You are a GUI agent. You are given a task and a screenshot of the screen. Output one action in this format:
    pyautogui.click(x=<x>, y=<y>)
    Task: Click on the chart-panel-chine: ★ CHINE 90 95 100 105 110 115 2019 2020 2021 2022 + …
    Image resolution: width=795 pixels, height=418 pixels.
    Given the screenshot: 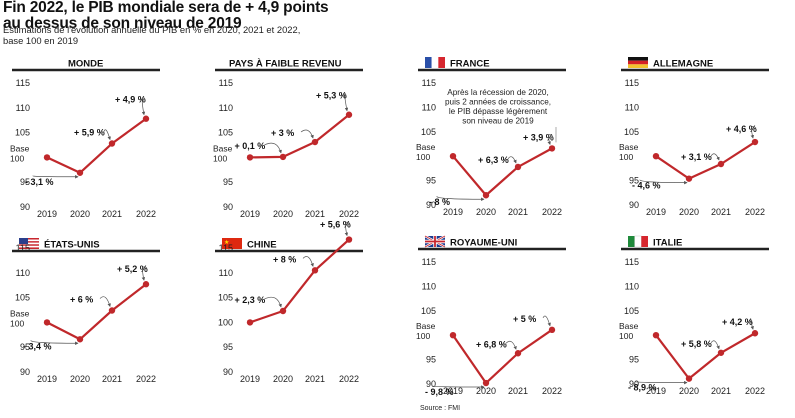 What is the action you would take?
    pyautogui.click(x=289, y=302)
    